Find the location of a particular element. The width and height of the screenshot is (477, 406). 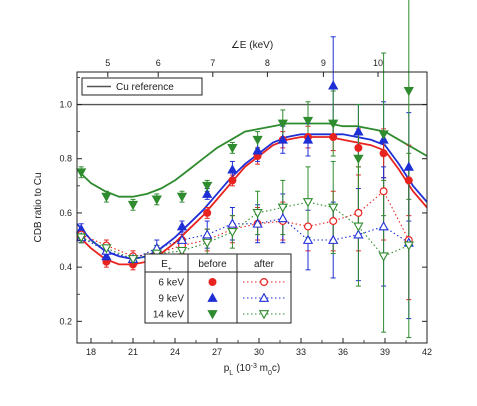

top-tick-label-5: 10 is located at coordinates (378, 63).